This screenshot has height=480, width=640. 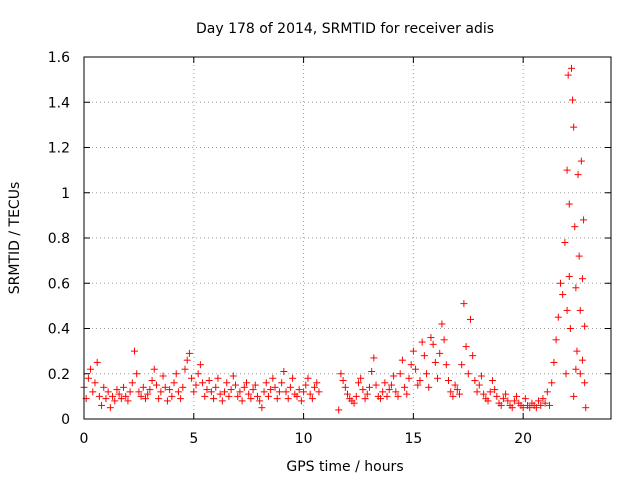 What do you see at coordinates (65, 420) in the screenshot?
I see `y-tick-label: 0` at bounding box center [65, 420].